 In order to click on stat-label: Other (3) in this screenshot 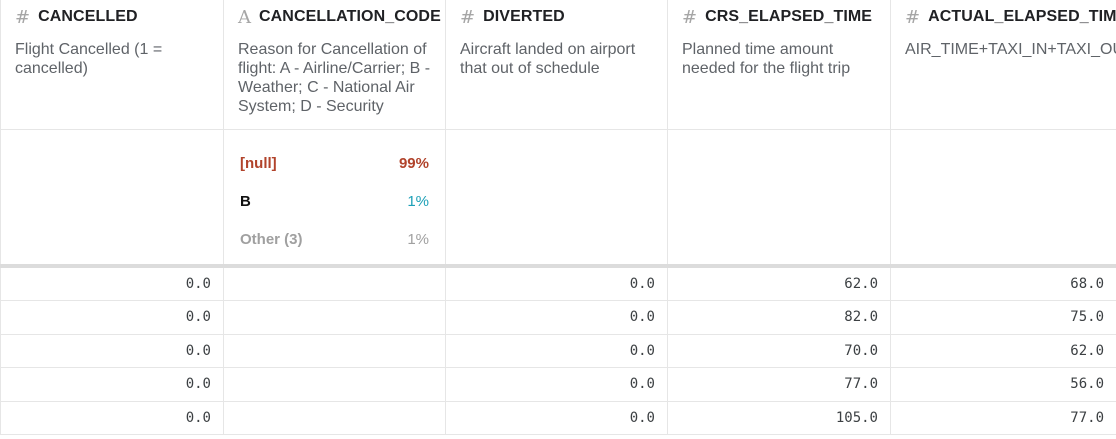, I will do `click(271, 239)`.